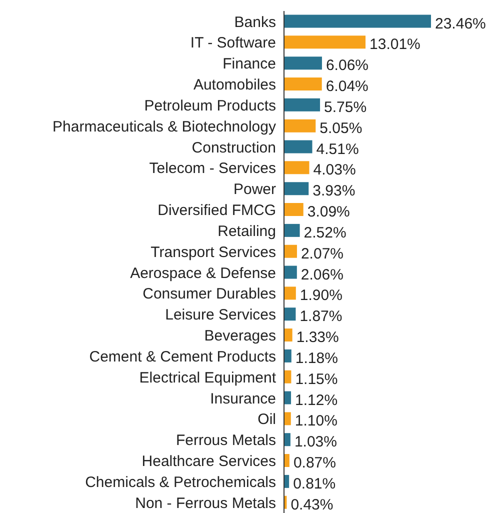  I want to click on data-label: 1.03%, so click(315, 442).